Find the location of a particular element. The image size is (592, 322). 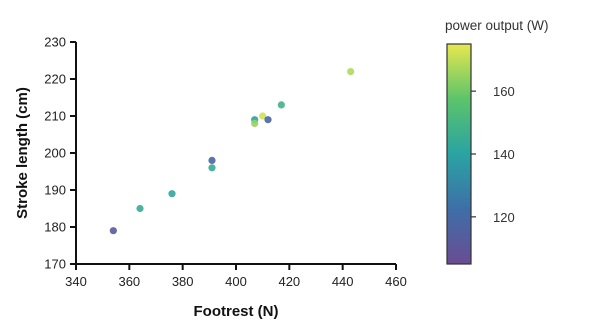

colorbar-tick-label: 140 is located at coordinates (504, 154).